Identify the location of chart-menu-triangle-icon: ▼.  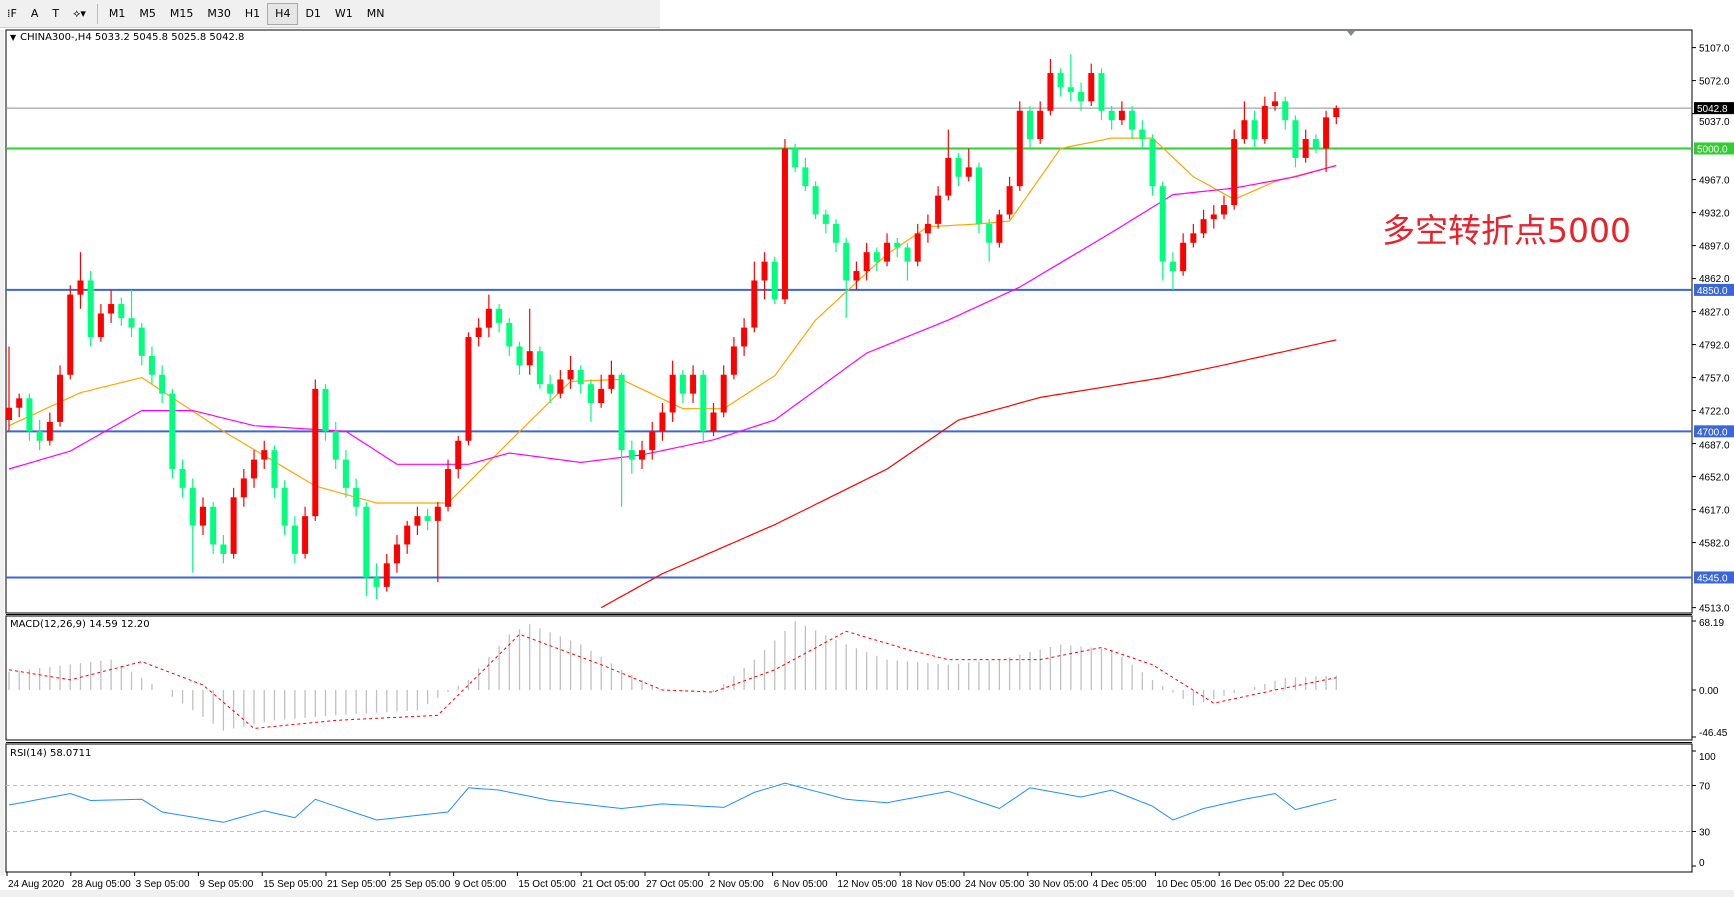
(13, 37).